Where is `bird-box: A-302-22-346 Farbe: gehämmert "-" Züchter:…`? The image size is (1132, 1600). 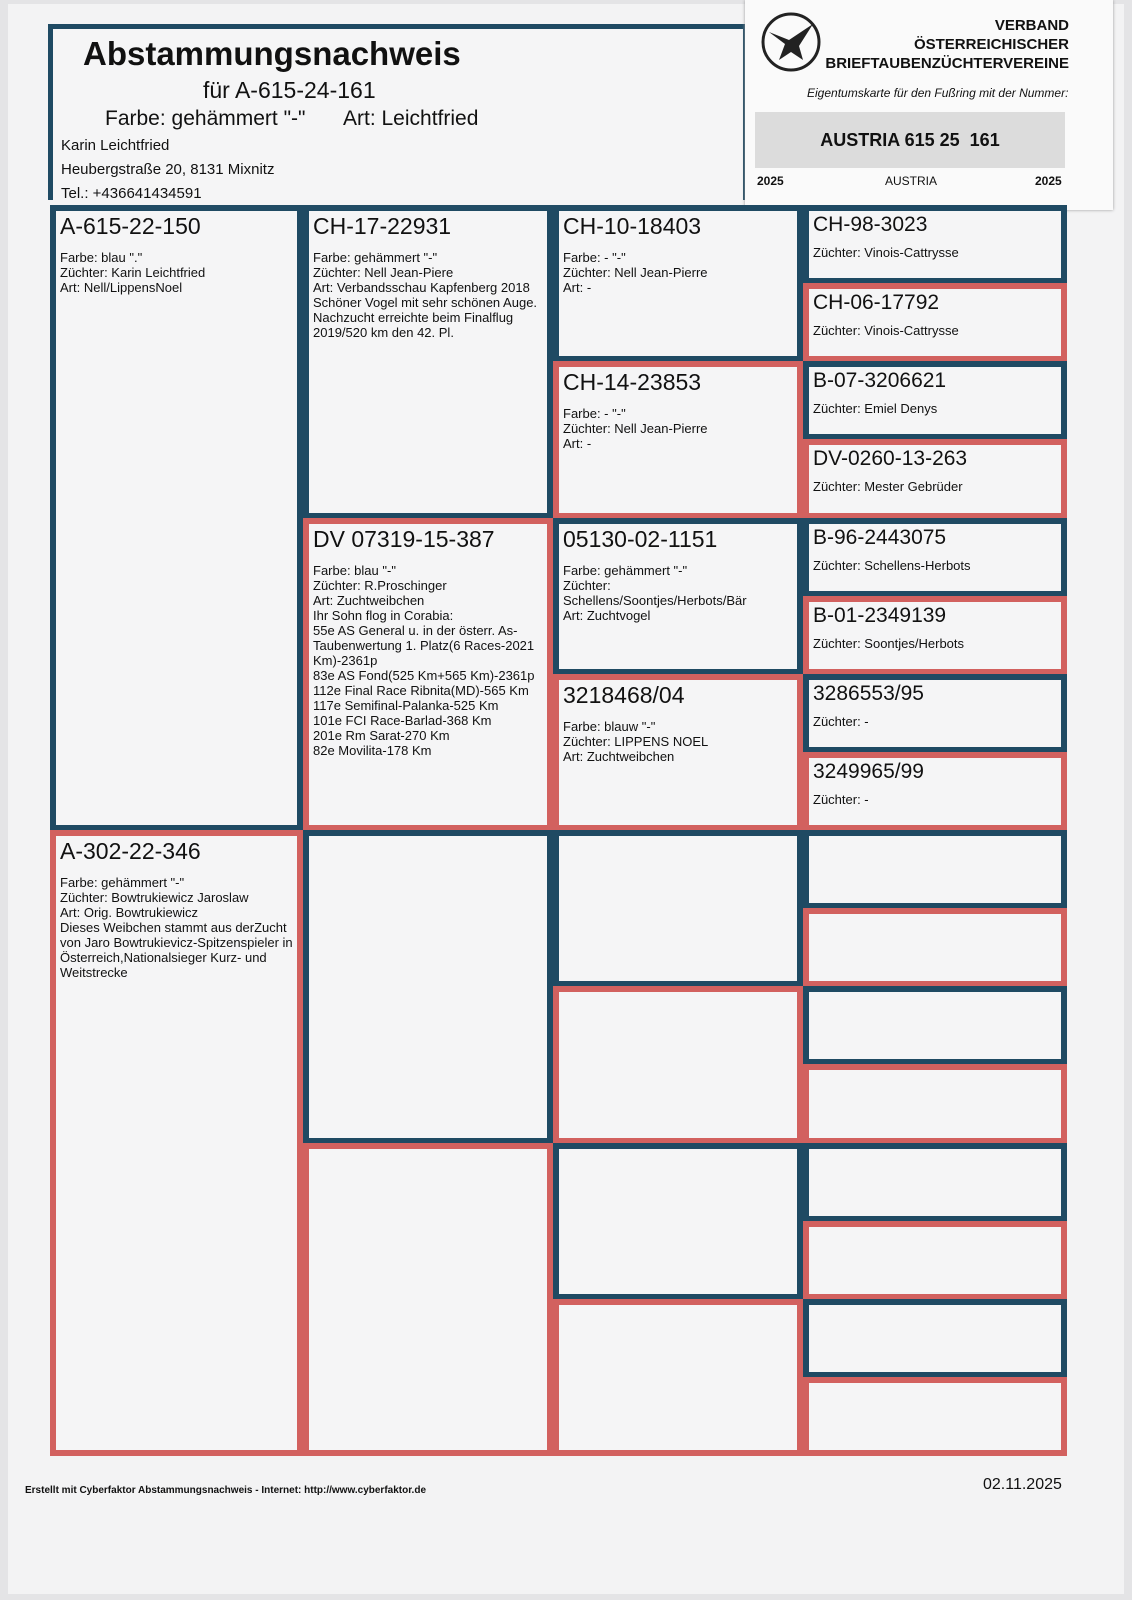 bird-box: A-302-22-346 Farbe: gehämmert "-" Züchter:… is located at coordinates (176, 1143).